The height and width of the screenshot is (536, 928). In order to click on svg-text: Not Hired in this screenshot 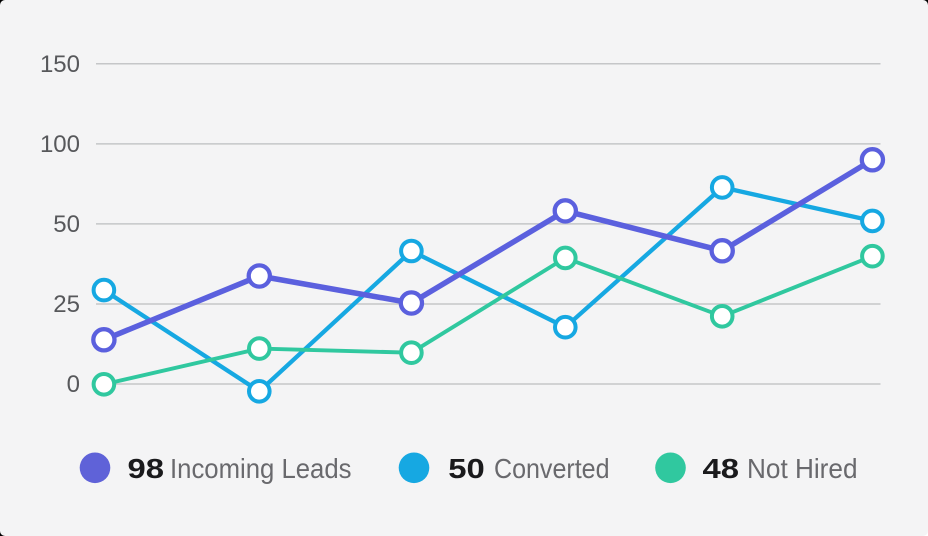, I will do `click(802, 468)`.